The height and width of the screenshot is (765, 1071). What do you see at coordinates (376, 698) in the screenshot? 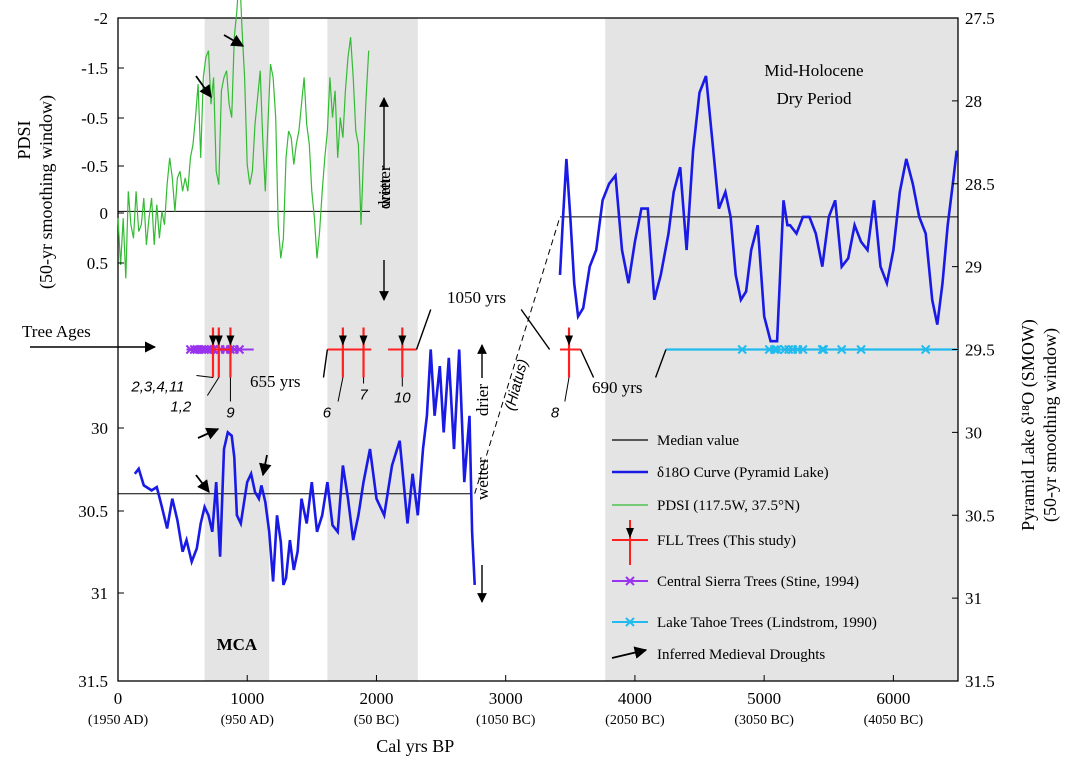
I see `x-tick-label-2: 2000` at bounding box center [376, 698].